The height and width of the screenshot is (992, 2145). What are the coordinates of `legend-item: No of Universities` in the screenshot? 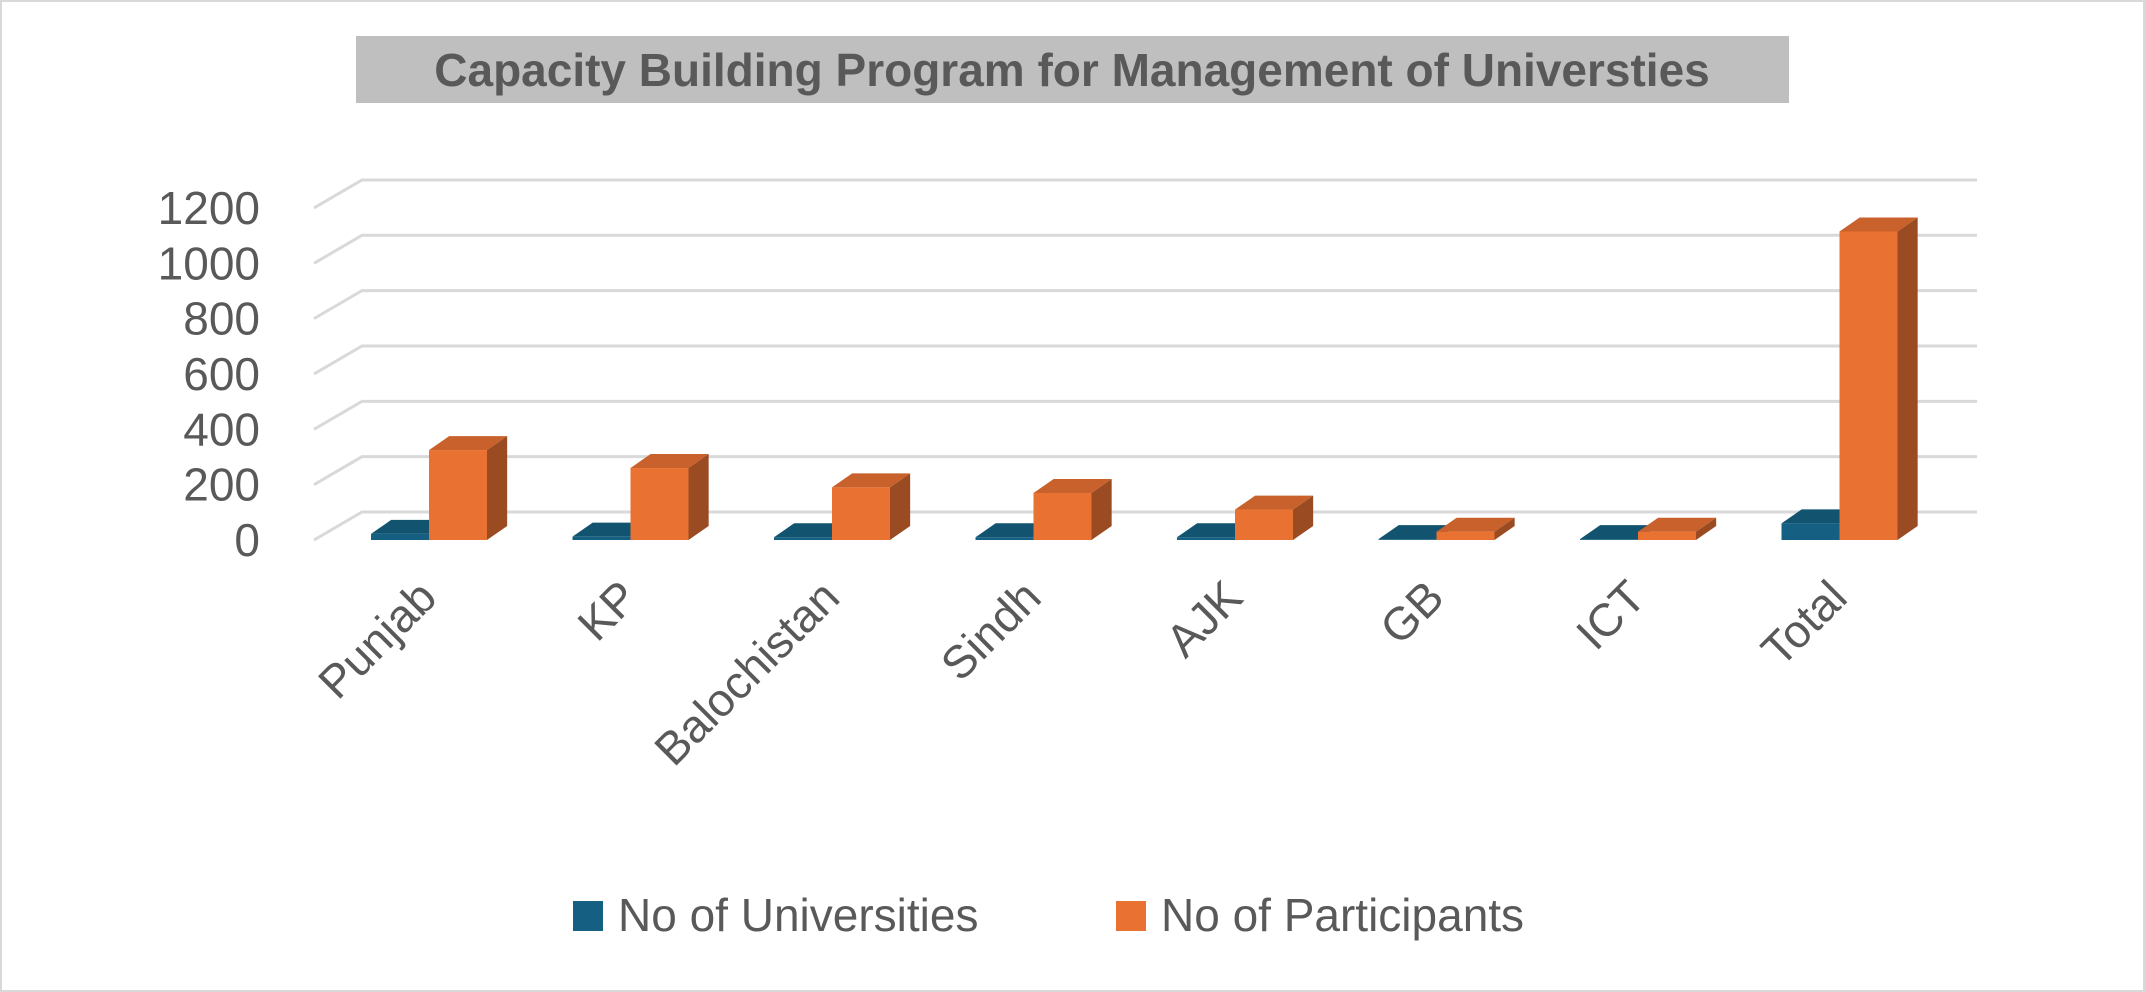 It's located at (775, 915).